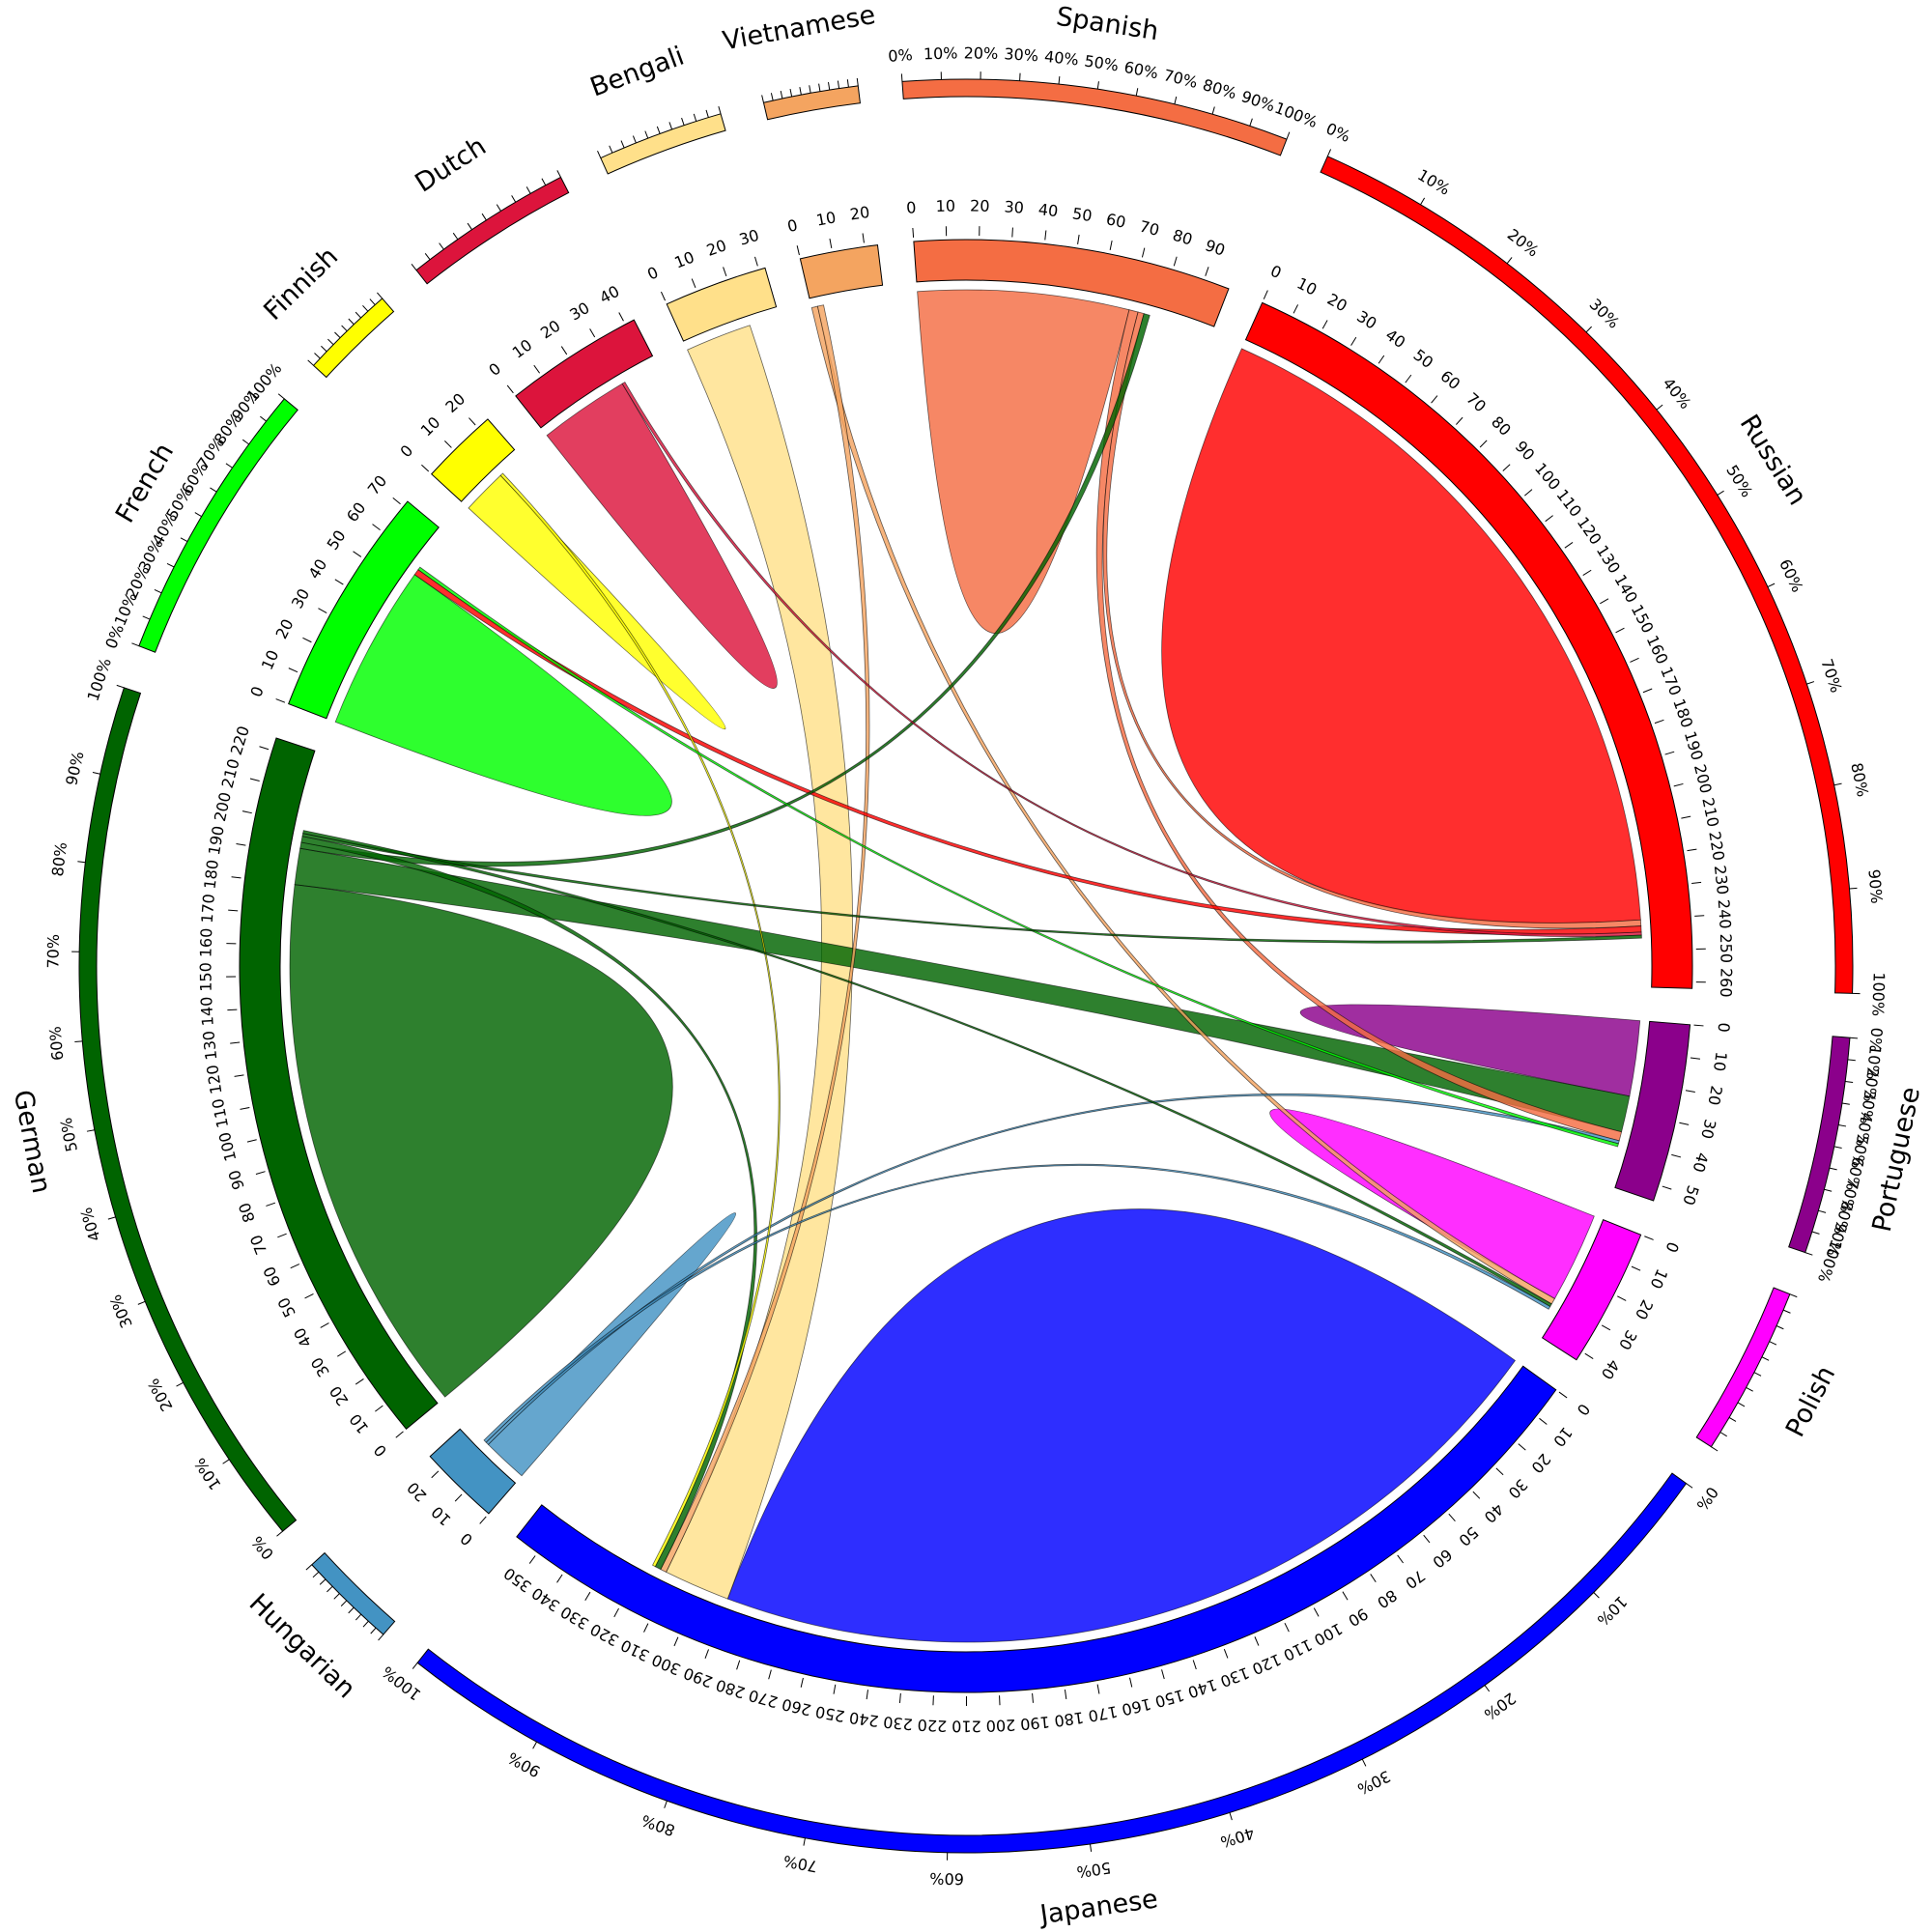  I want to click on tick-label: 330, so click(574, 1618).